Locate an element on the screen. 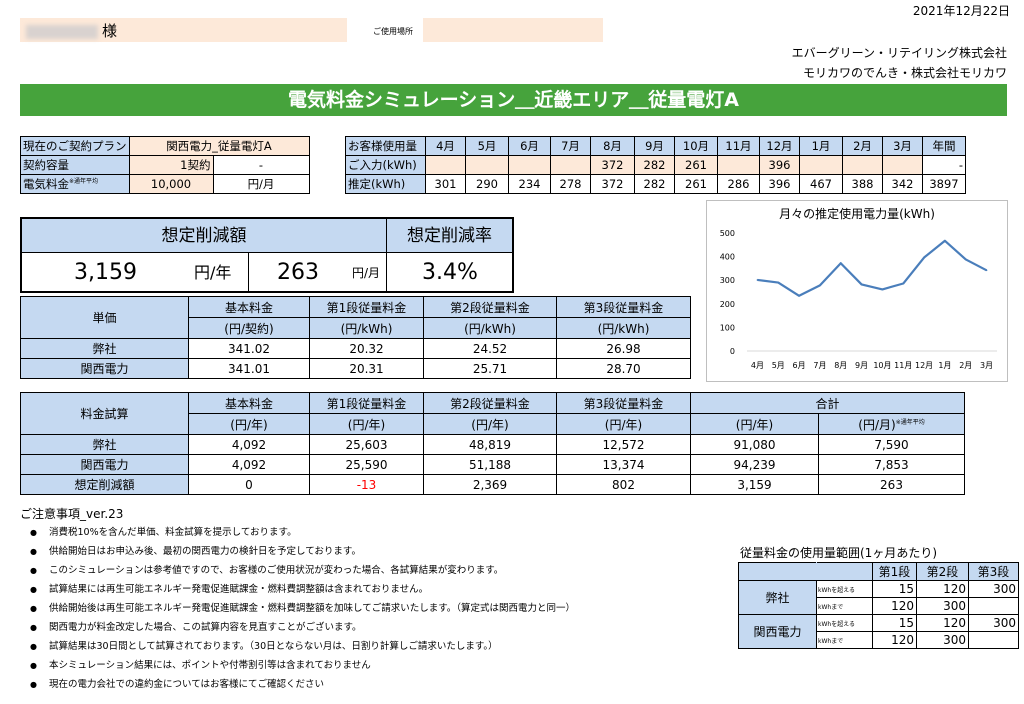 The image size is (1024, 704). calc-cell: 51,188 is located at coordinates (490, 464).